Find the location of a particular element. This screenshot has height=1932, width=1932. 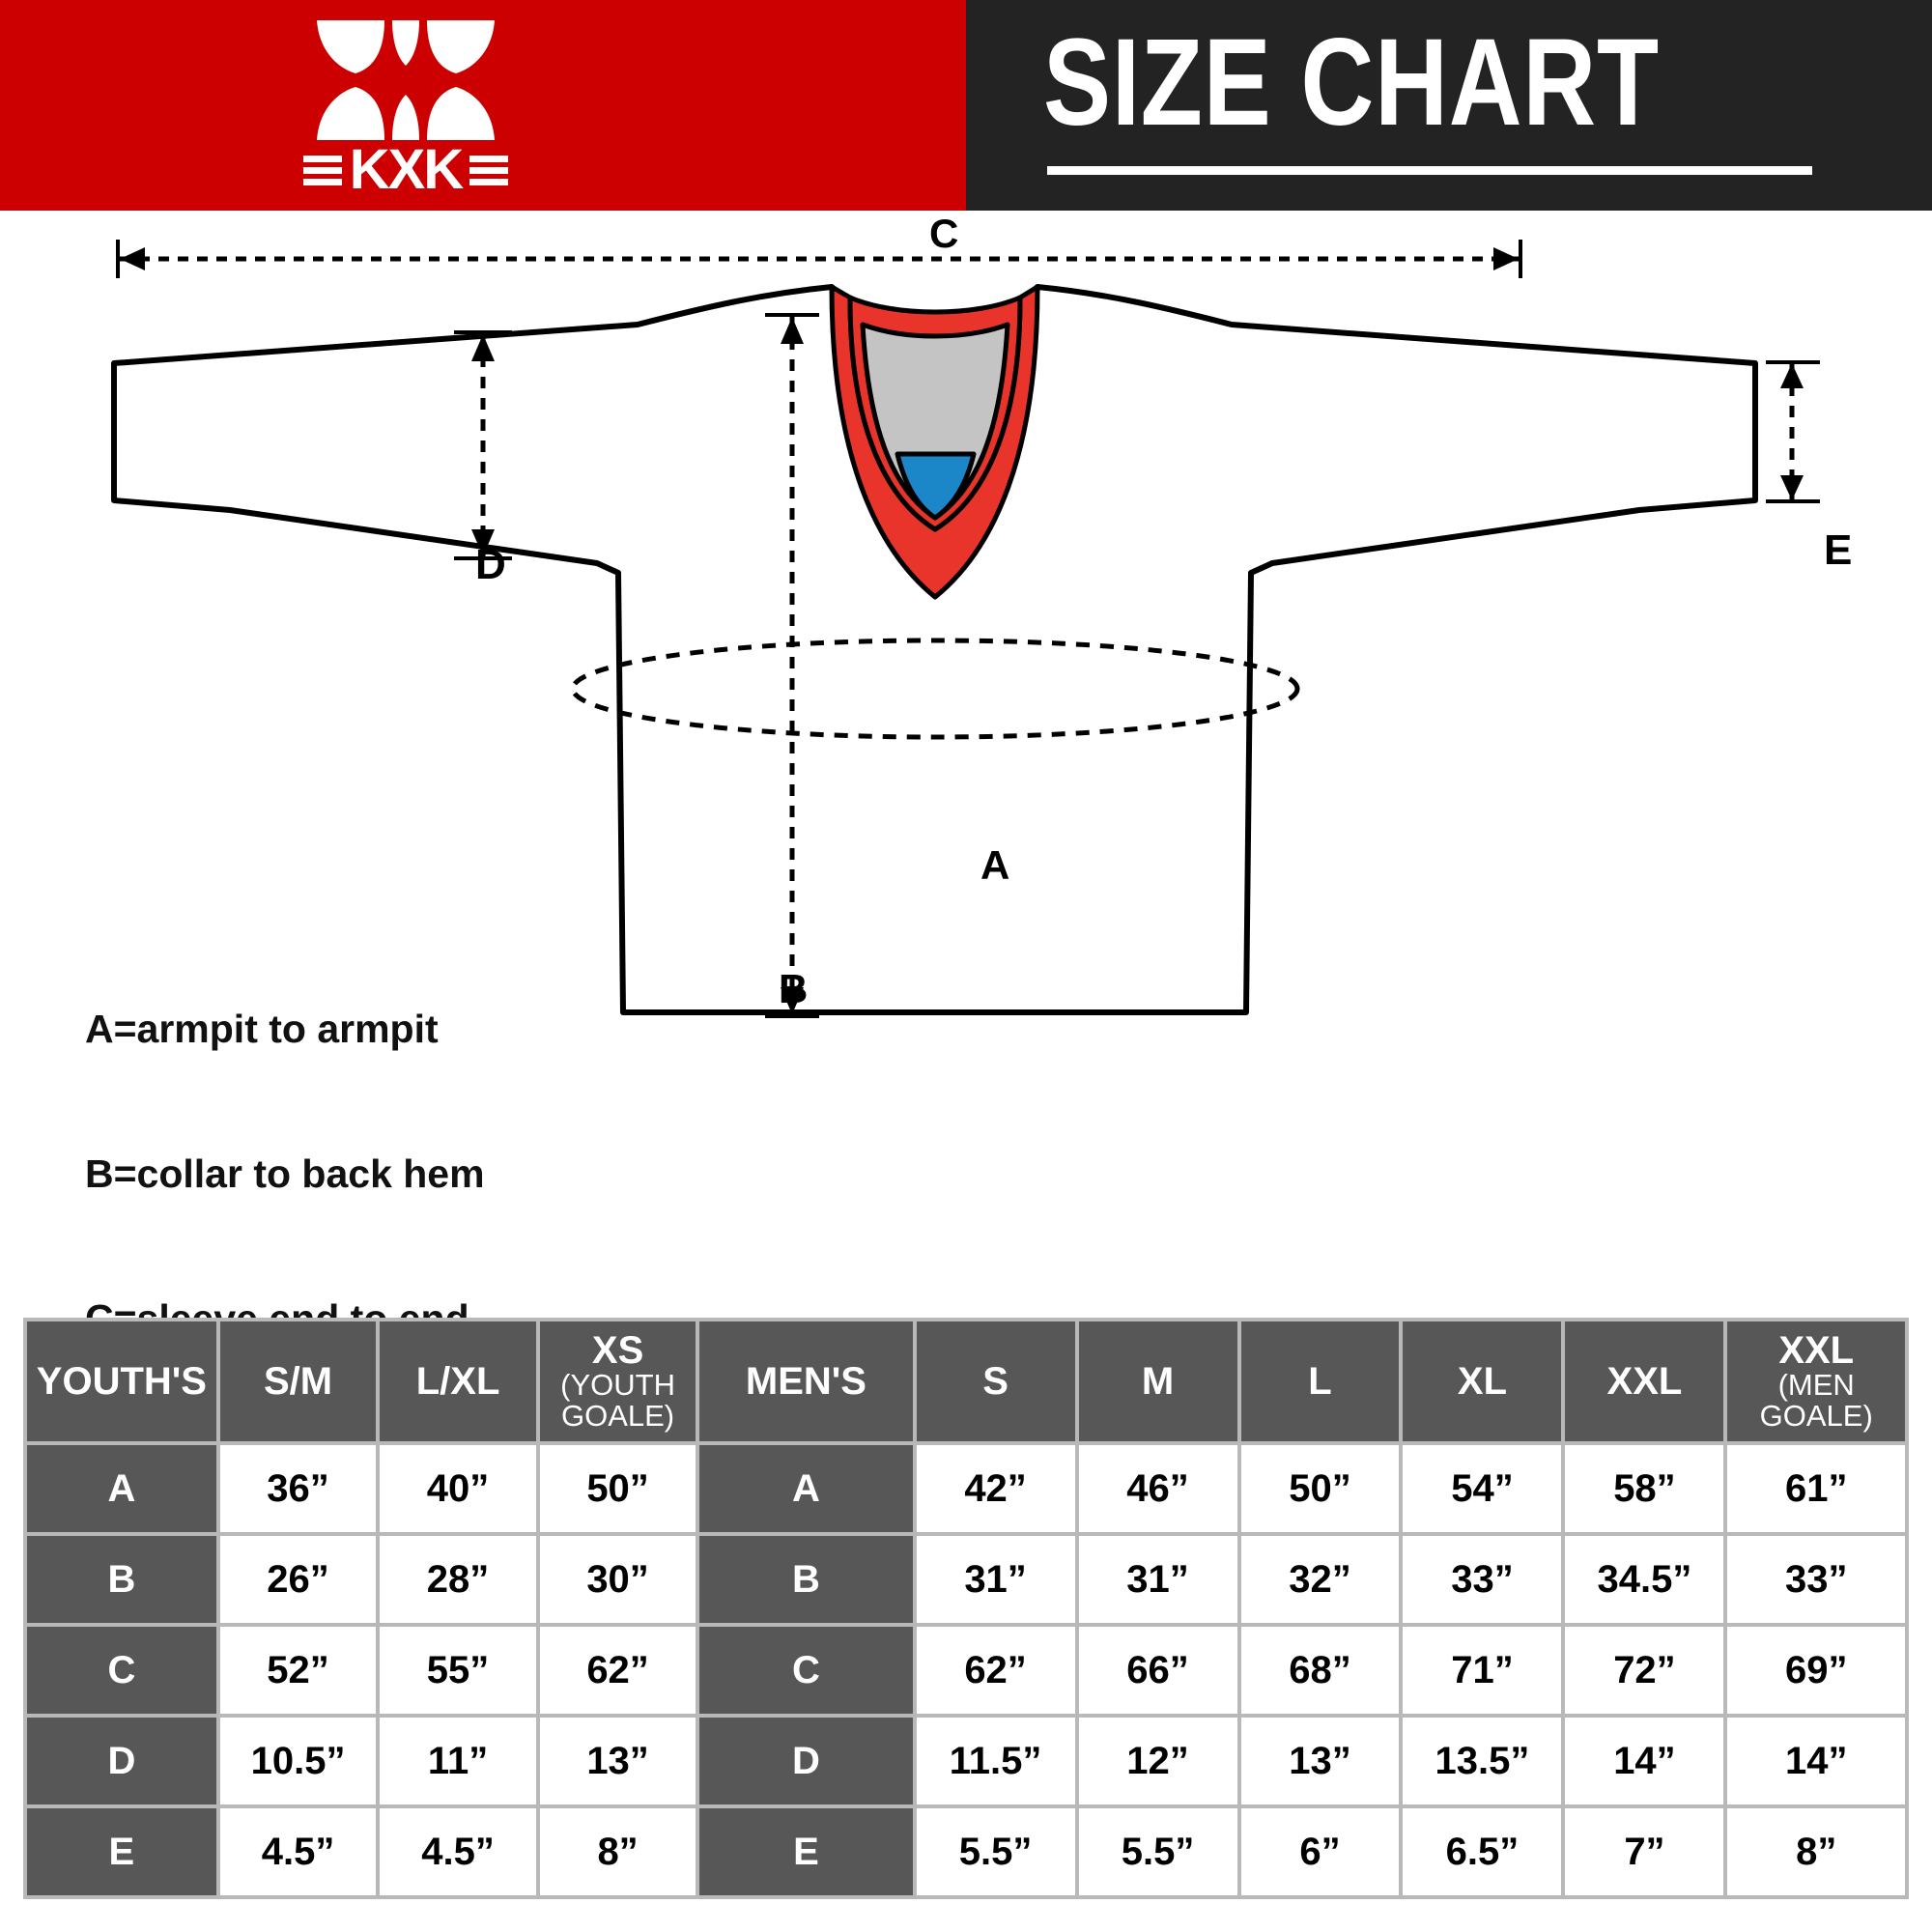

cell-mens-A-1: 46” is located at coordinates (1157, 1488).